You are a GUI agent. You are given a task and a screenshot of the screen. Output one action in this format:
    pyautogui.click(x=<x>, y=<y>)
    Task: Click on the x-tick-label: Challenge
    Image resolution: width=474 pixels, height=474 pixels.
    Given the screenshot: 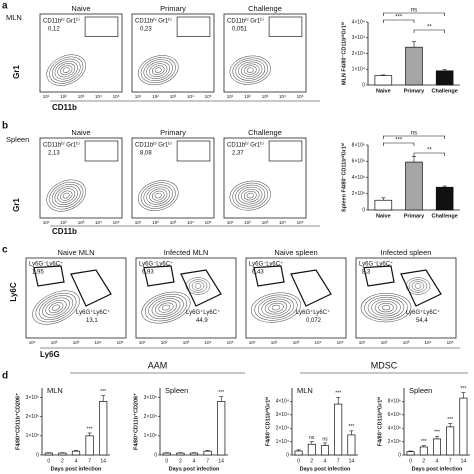 What is the action you would take?
    pyautogui.click(x=445, y=216)
    